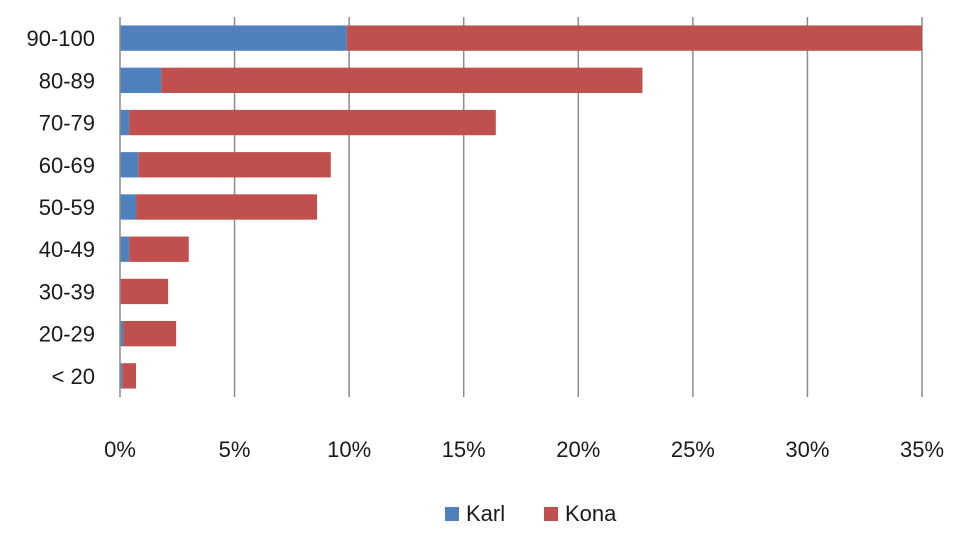 The image size is (953, 533). Describe the element at coordinates (591, 513) in the screenshot. I see `legend-label-kona: Kona` at that location.